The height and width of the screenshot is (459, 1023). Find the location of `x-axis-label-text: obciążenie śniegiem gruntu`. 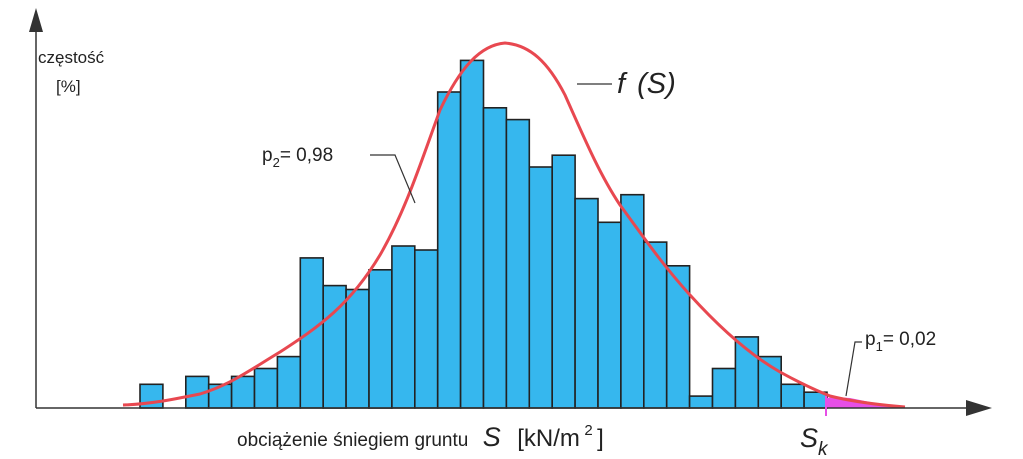

x-axis-label-text: obciążenie śniegiem gruntu is located at coordinates (352, 440).